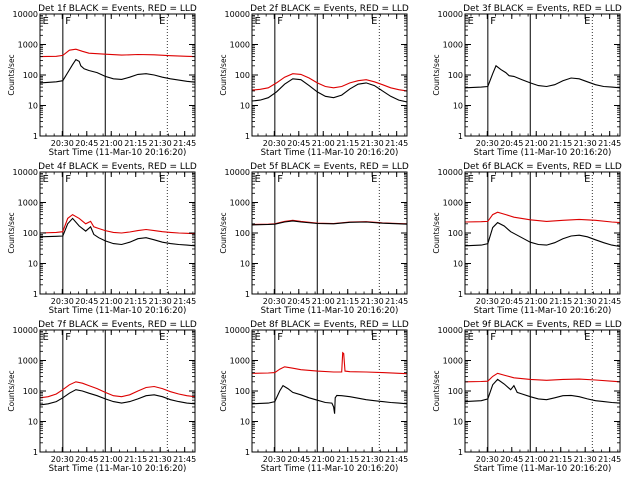 This screenshot has width=640, height=480. What do you see at coordinates (329, 9) in the screenshot?
I see `panel-title: Det 2f BLACK = Events, RED = LLD` at bounding box center [329, 9].